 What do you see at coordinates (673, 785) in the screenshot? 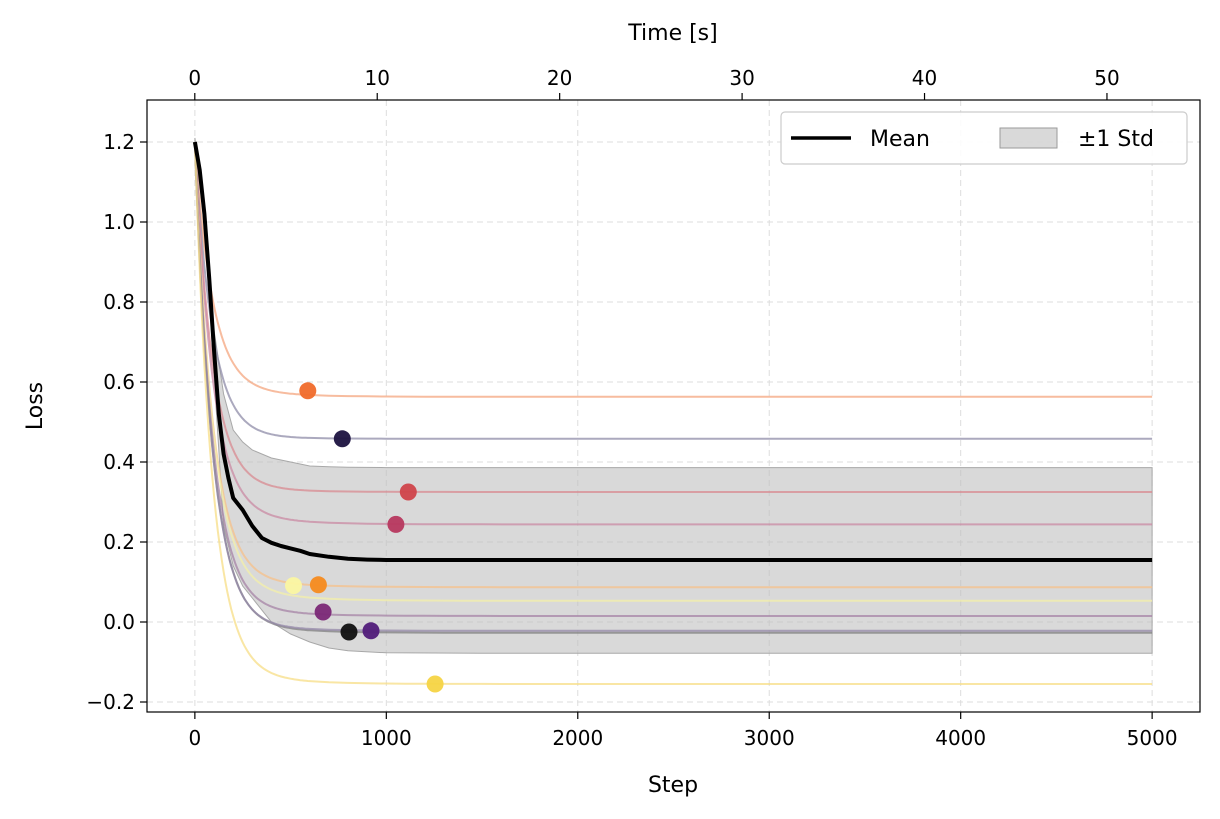
I see `x-axis-title: Step` at bounding box center [673, 785].